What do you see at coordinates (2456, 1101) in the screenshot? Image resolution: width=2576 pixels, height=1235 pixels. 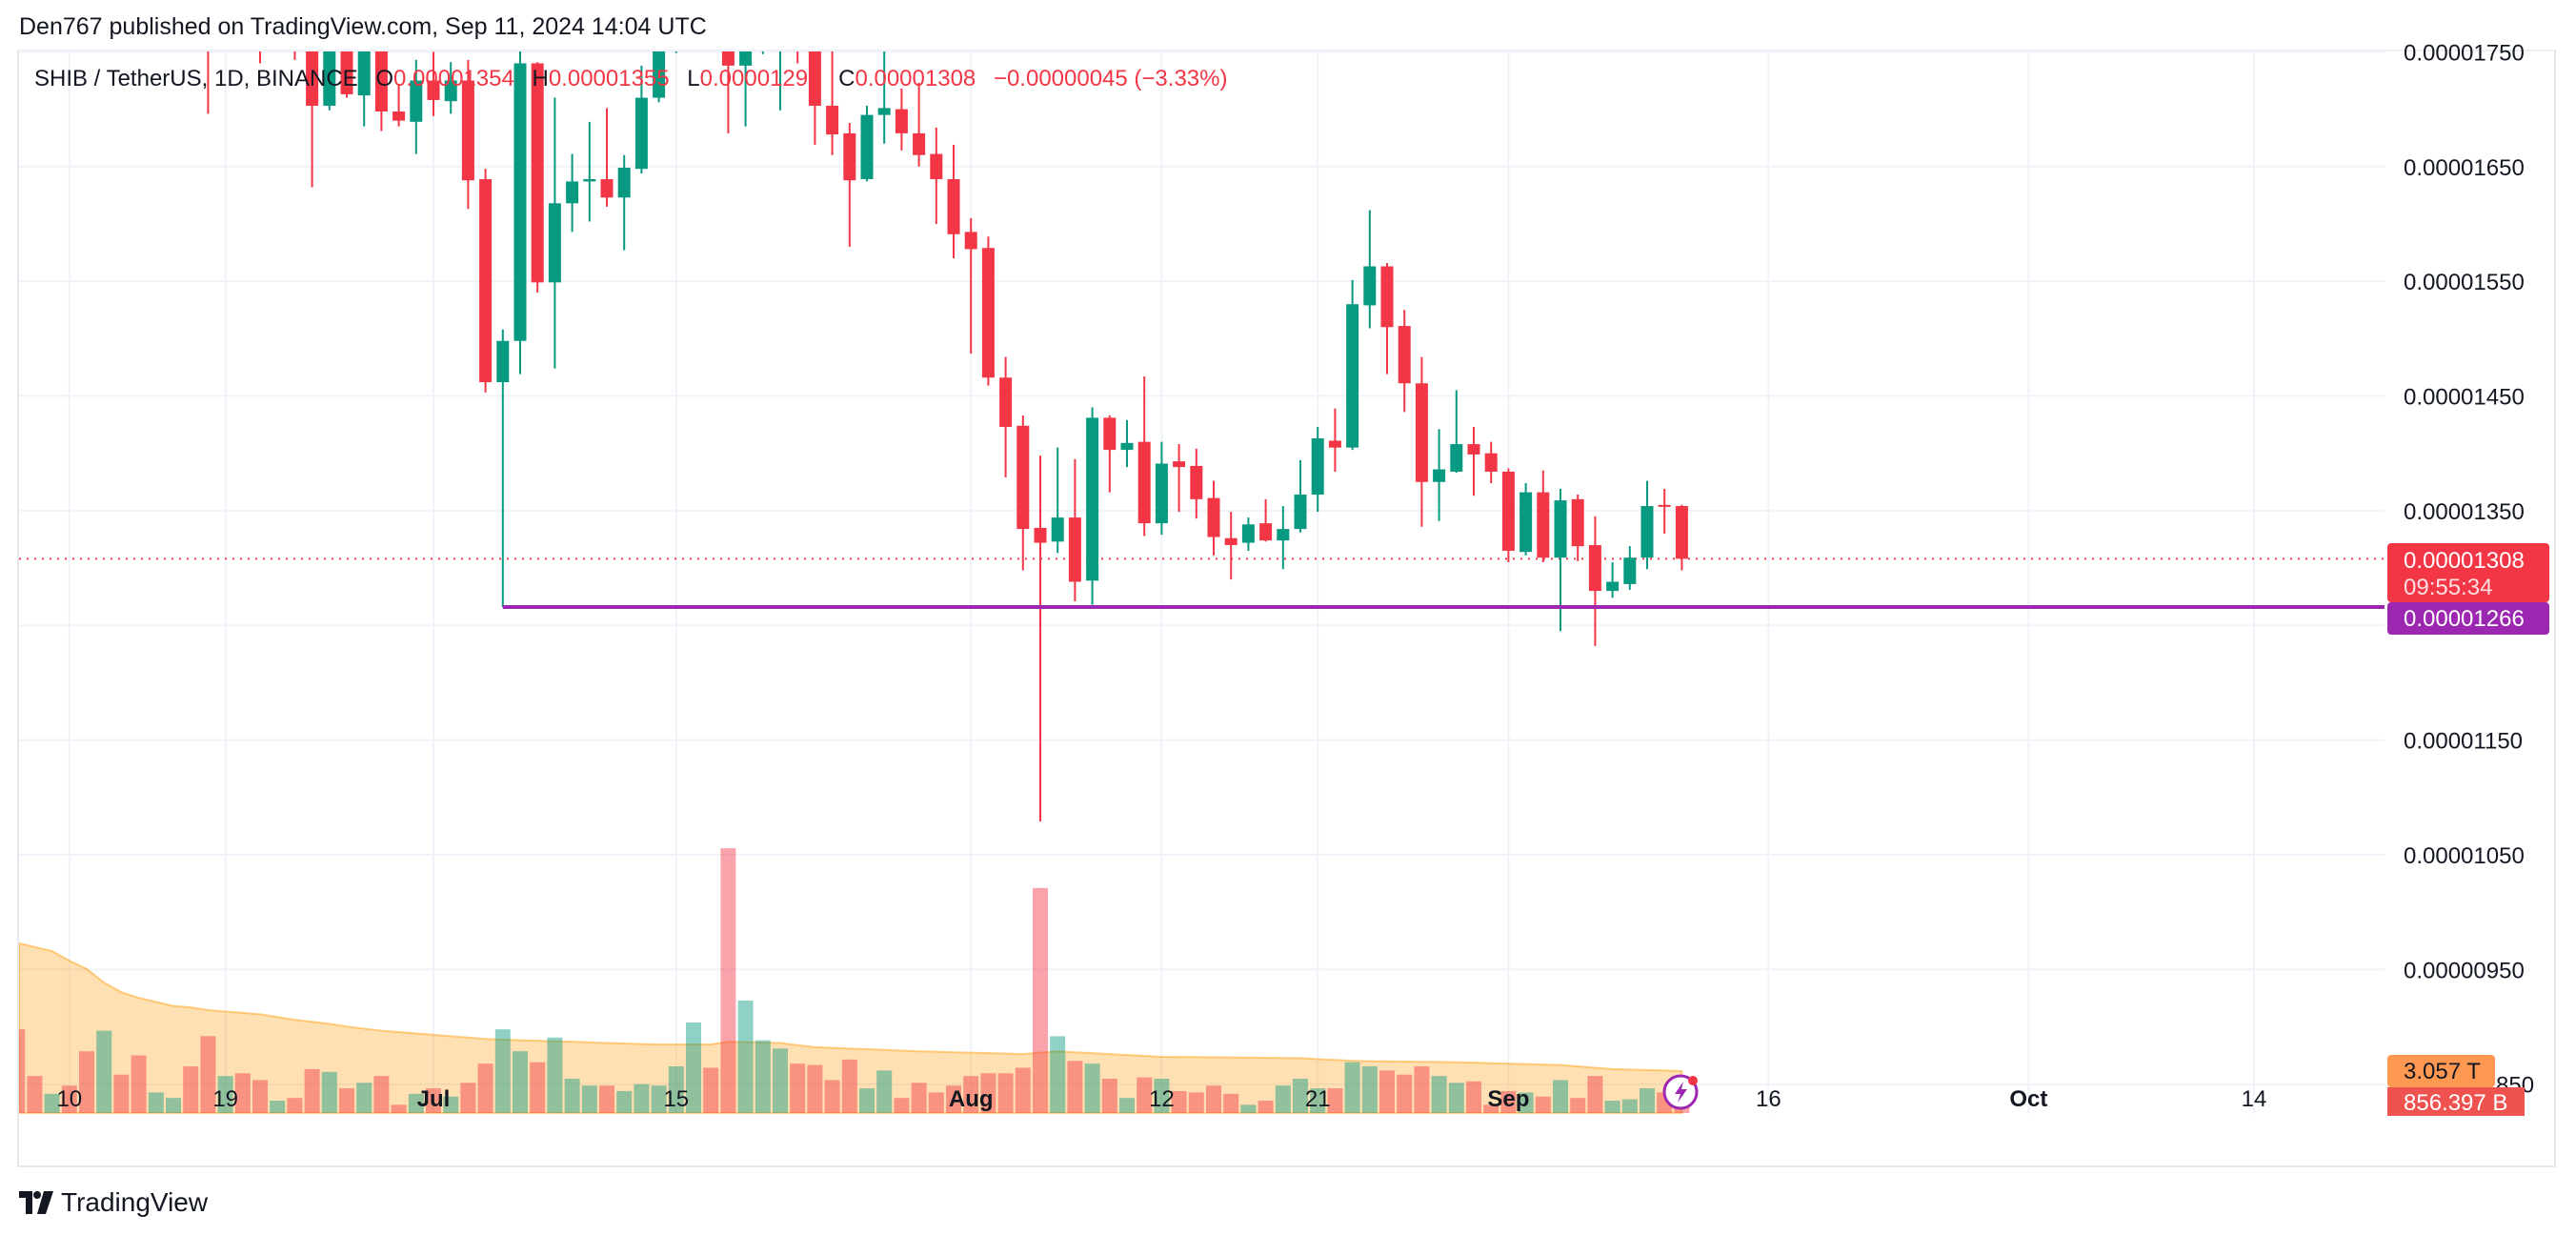 I see `volume-badge: 856.397 B` at bounding box center [2456, 1101].